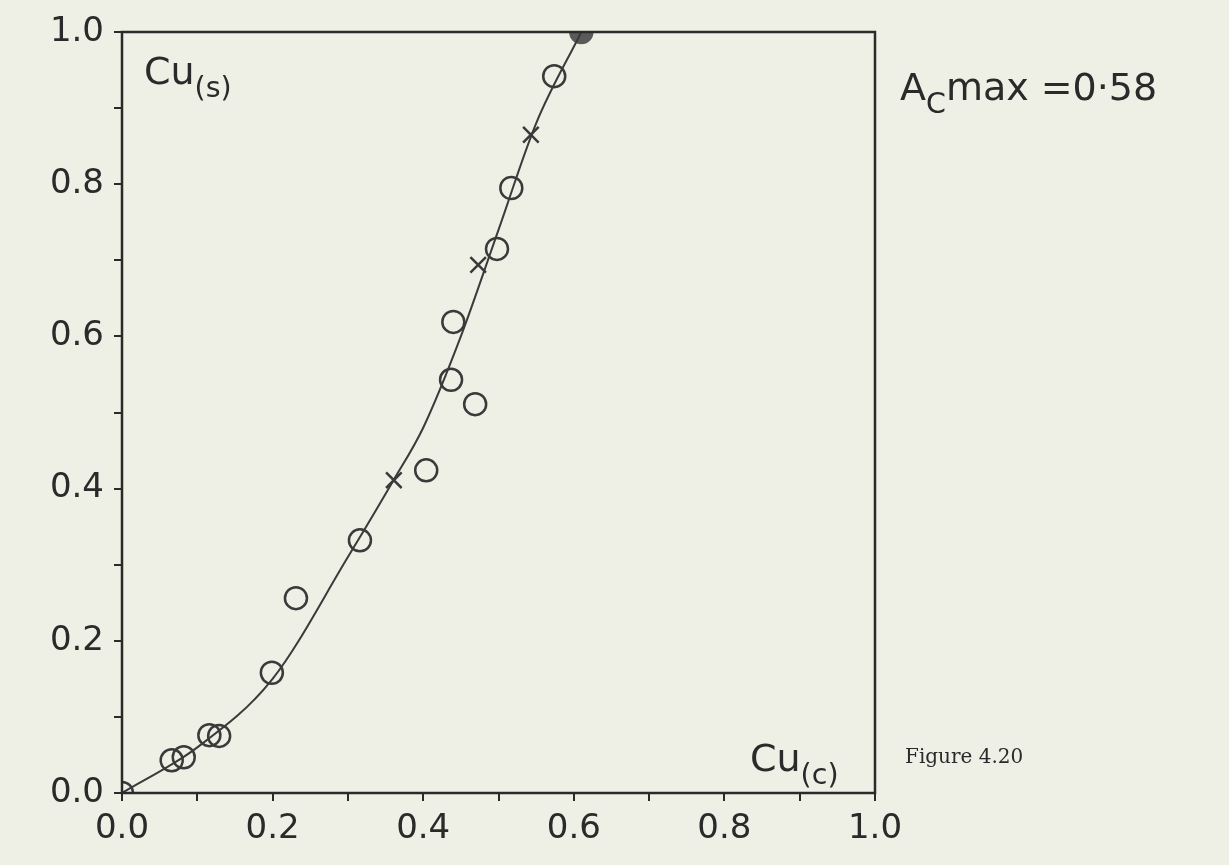 This screenshot has width=1229, height=865. I want to click on y-tick-label: 1.0, so click(76, 28).